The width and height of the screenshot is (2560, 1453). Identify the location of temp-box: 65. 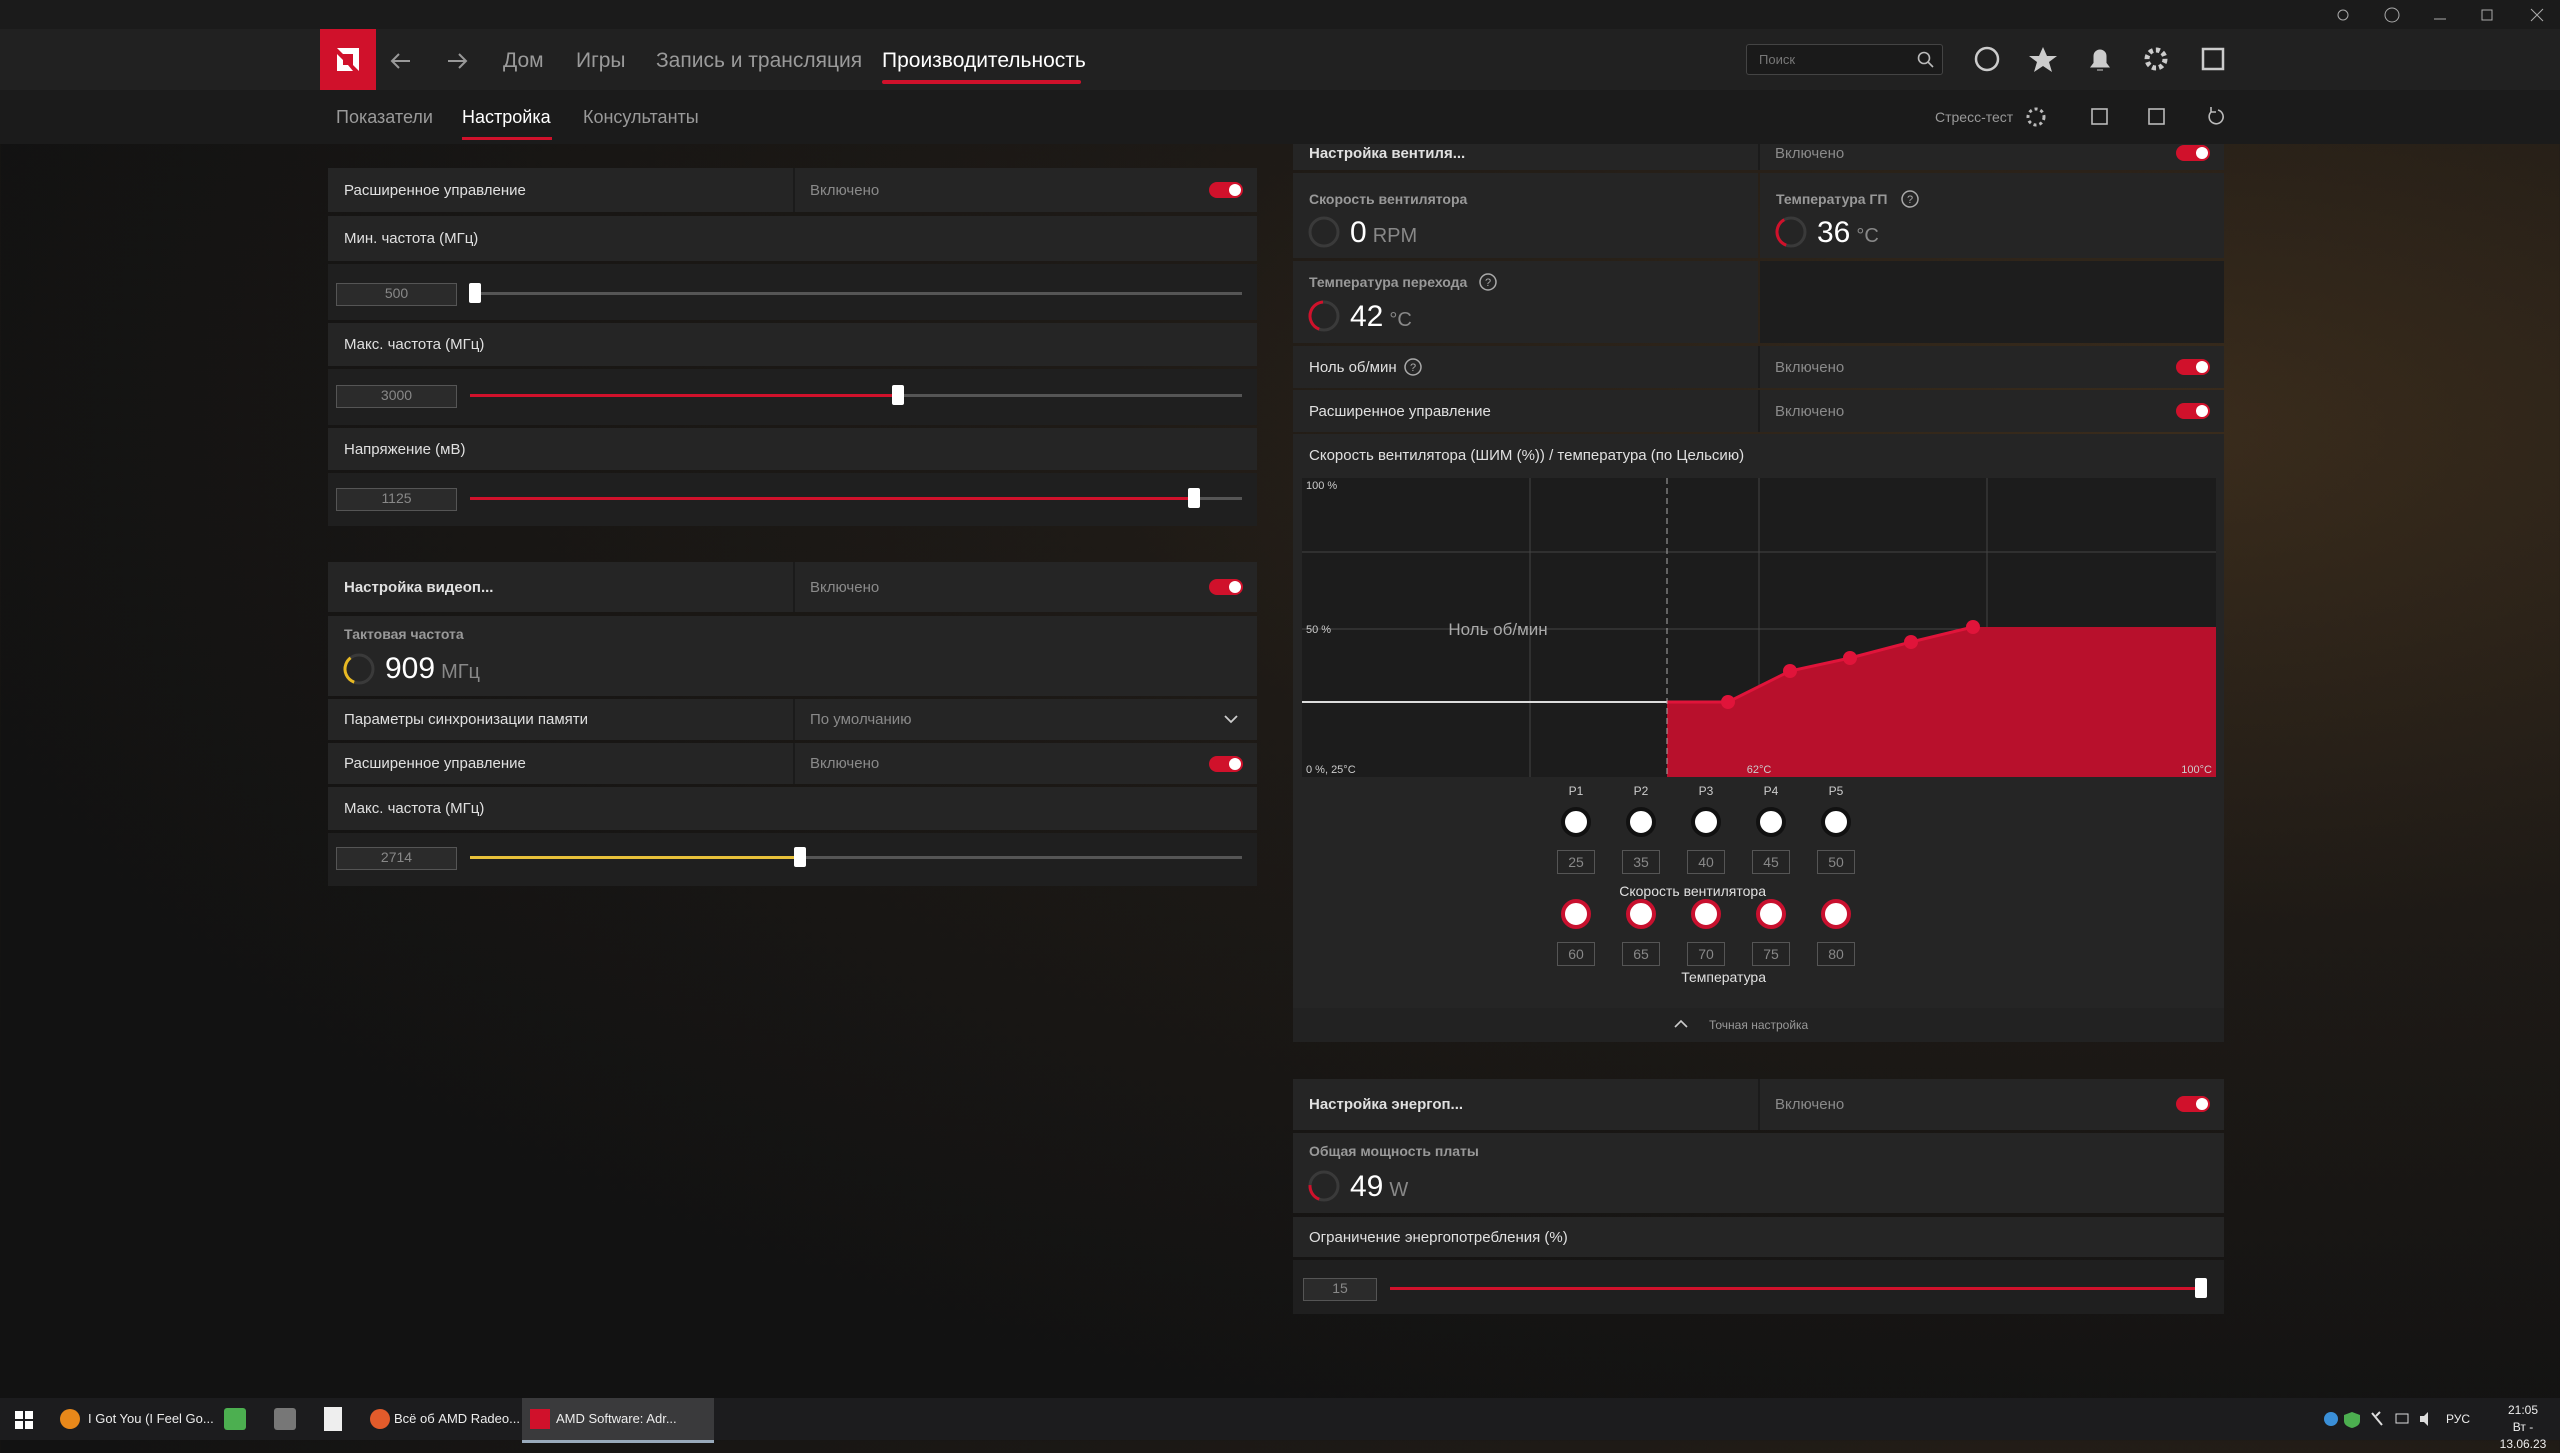
(1641, 954).